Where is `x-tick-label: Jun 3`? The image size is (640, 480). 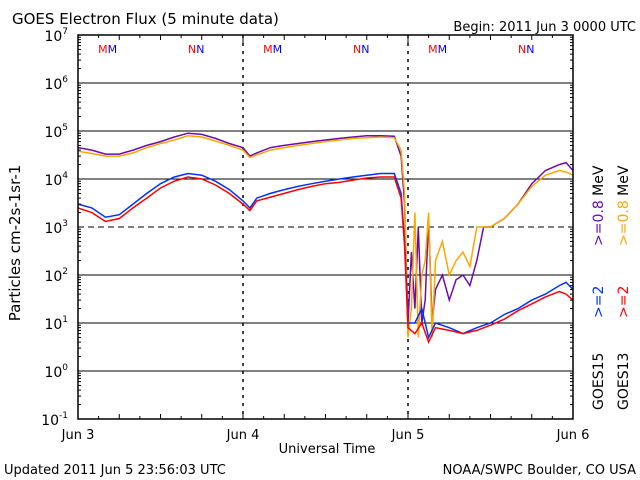
x-tick-label: Jun 3 is located at coordinates (78, 435).